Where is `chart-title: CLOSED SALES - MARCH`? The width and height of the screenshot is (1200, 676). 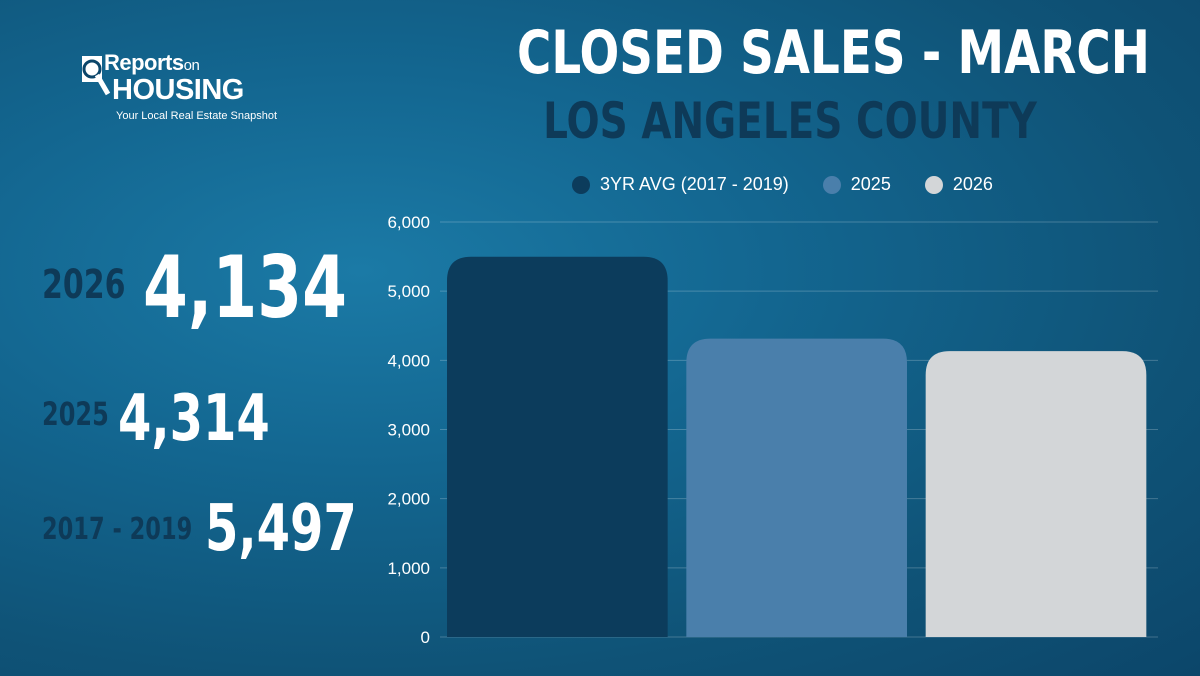 chart-title: CLOSED SALES - MARCH is located at coordinates (833, 53).